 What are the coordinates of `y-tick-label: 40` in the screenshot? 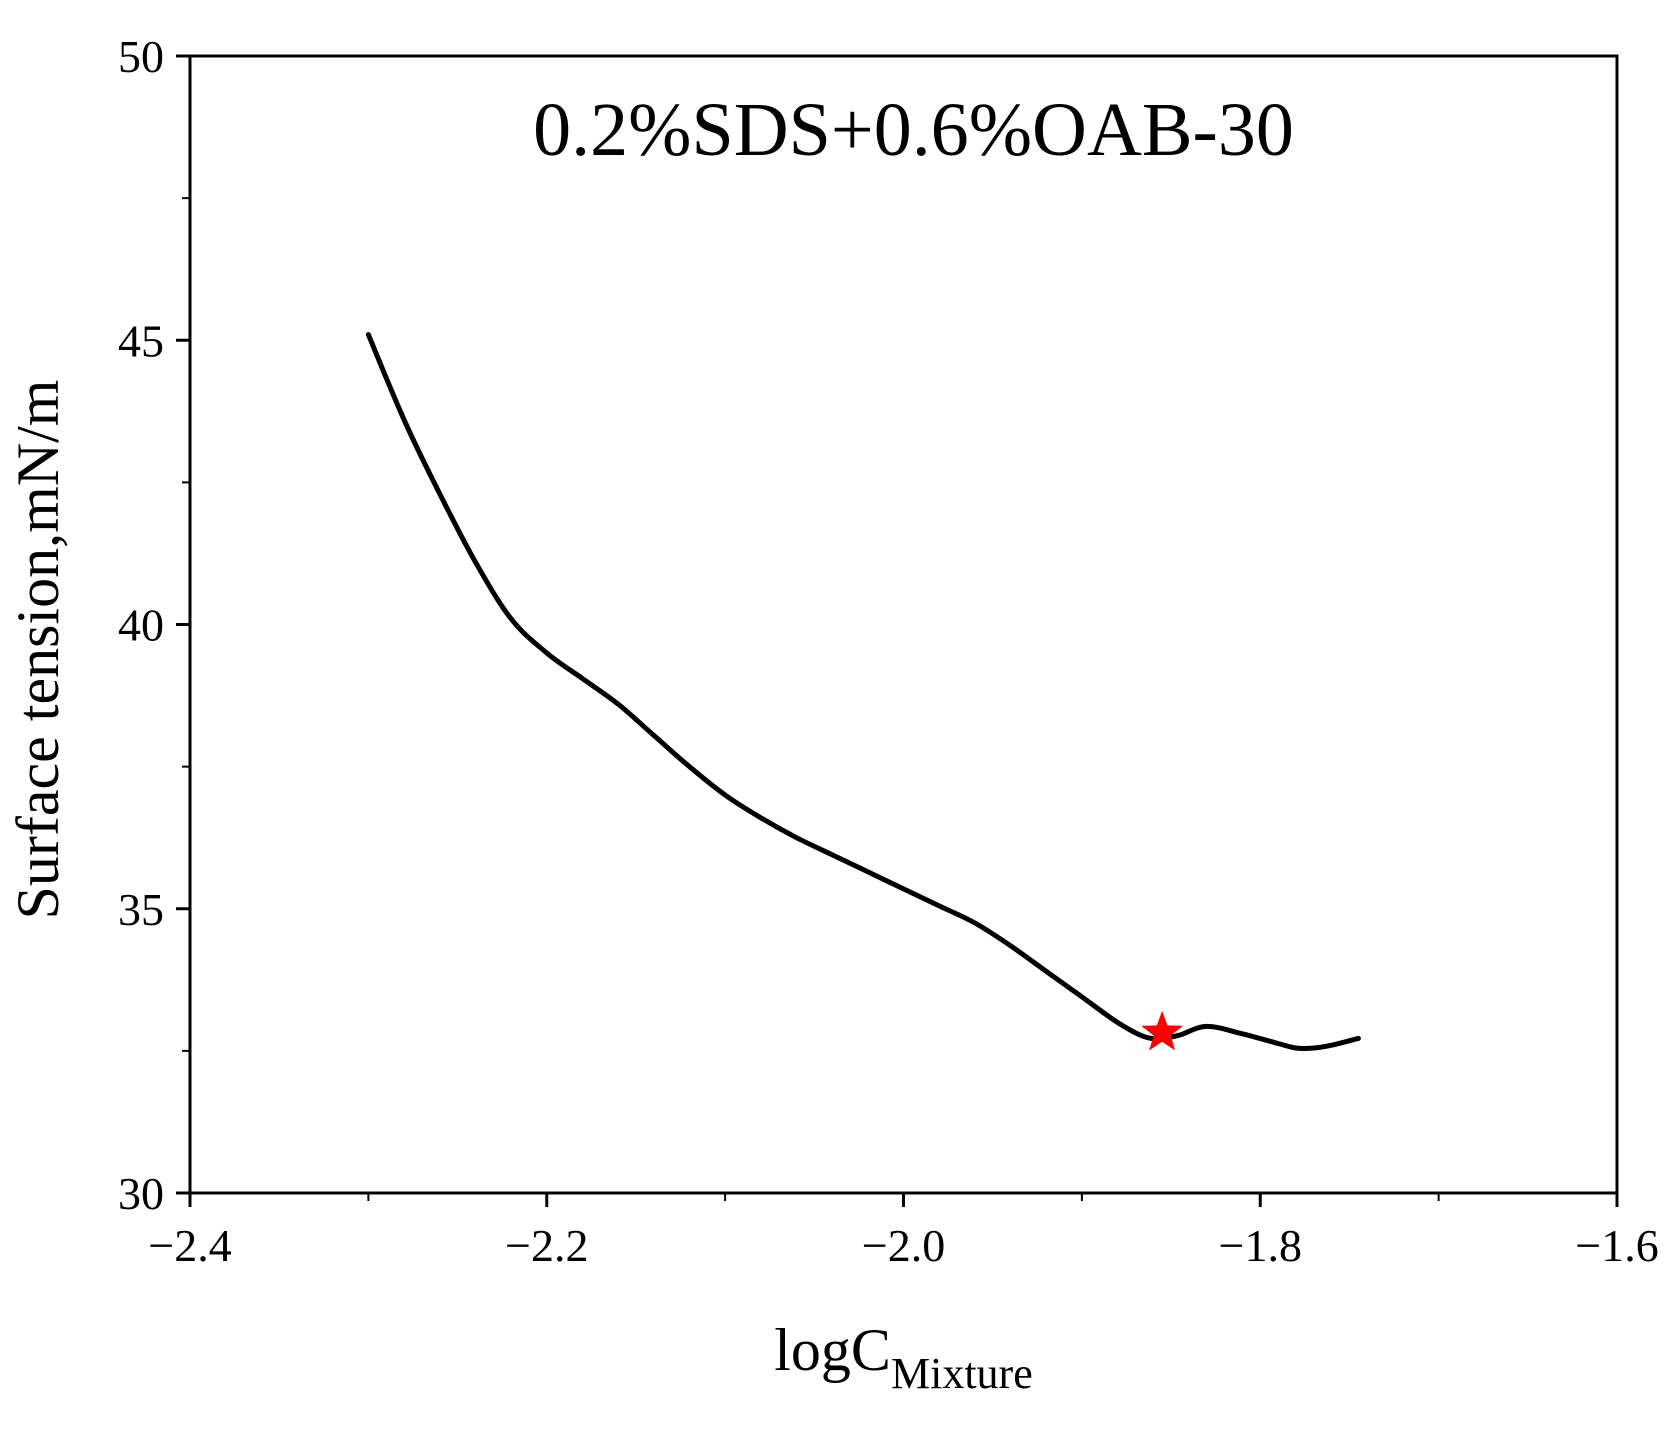 It's located at (141, 625).